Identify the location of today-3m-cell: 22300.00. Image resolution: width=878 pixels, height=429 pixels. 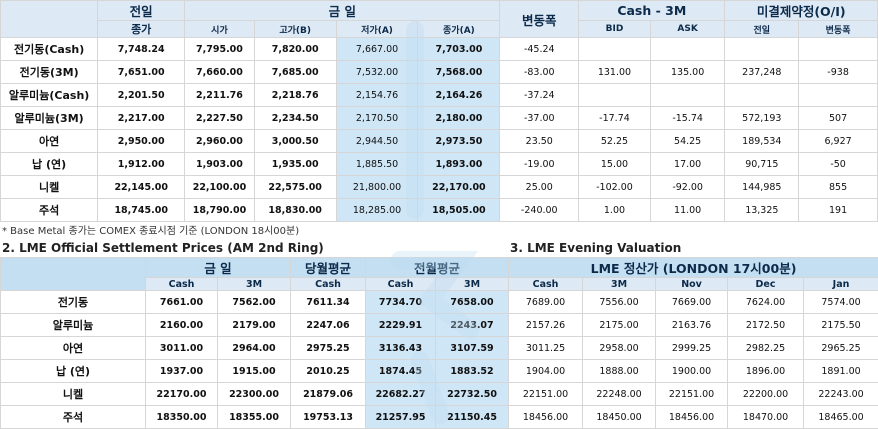
(254, 394).